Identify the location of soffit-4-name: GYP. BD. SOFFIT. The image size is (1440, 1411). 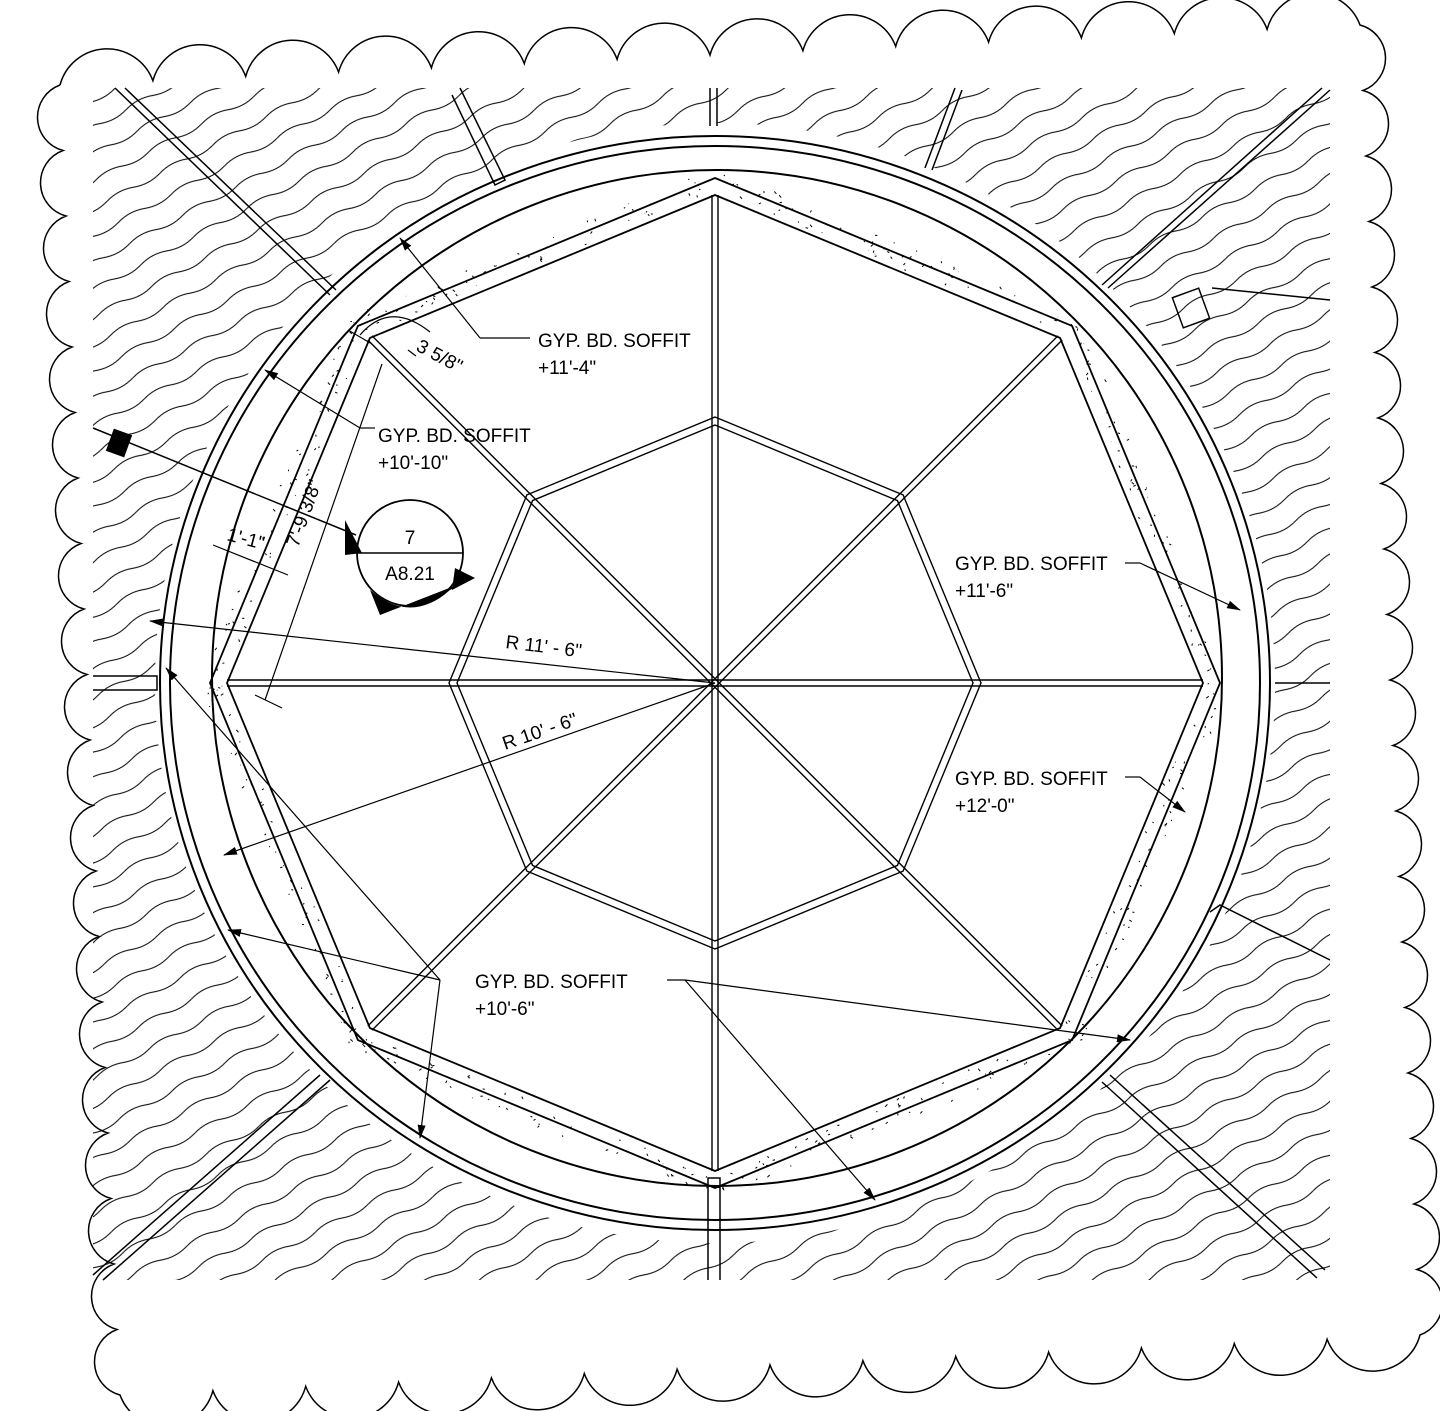
(1031, 779).